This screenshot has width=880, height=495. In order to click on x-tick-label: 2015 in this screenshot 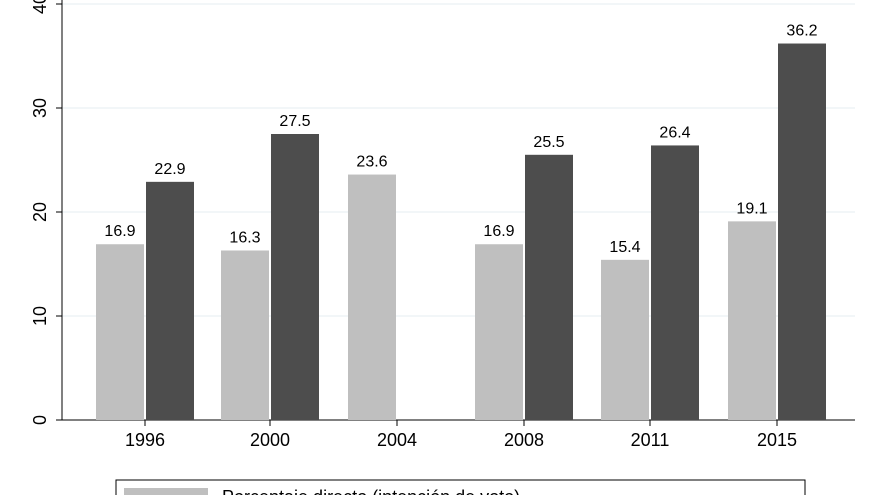, I will do `click(777, 440)`.